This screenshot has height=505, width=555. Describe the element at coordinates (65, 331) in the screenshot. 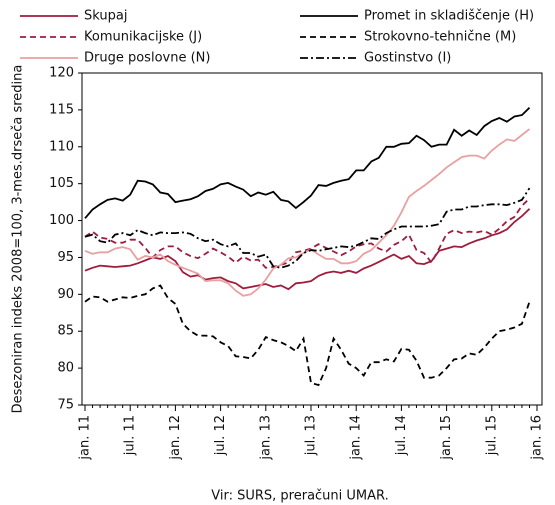

I see `y-tick-label: 85` at that location.